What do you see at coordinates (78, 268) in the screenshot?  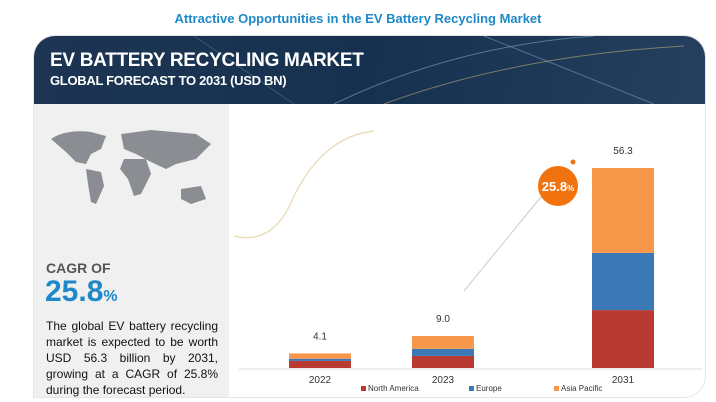 I see `cagr-label: CAGR OF` at bounding box center [78, 268].